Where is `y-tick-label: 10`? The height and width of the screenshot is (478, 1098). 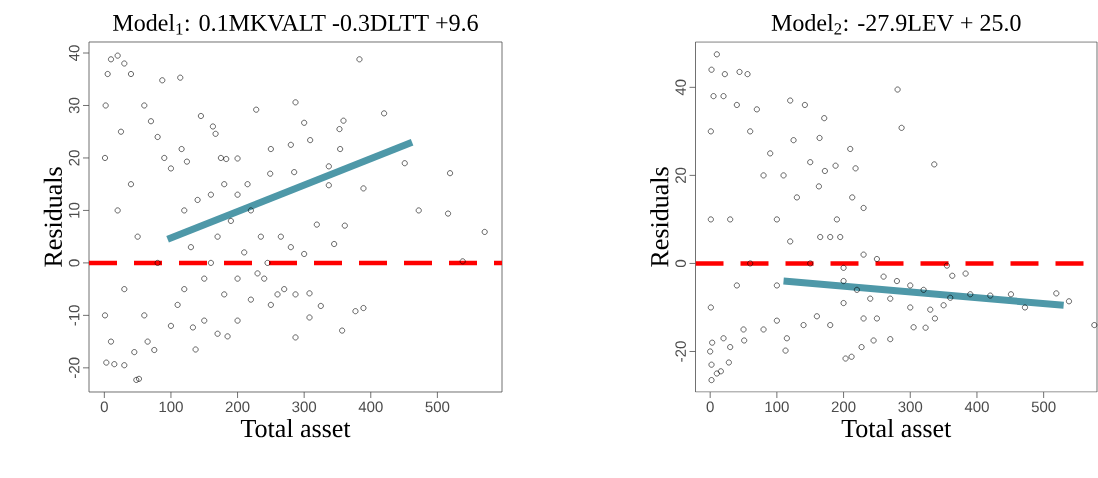
y-tick-label: 10 is located at coordinates (74, 210).